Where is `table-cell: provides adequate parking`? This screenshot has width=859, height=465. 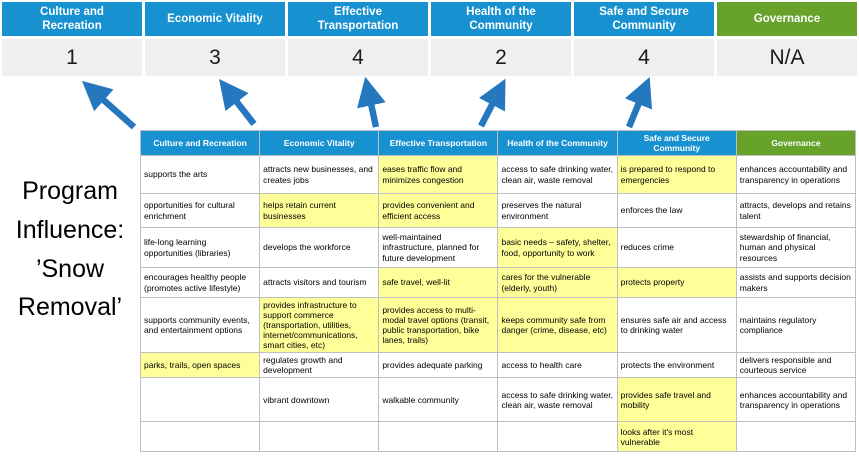
table-cell: provides adequate parking is located at coordinates (438, 365).